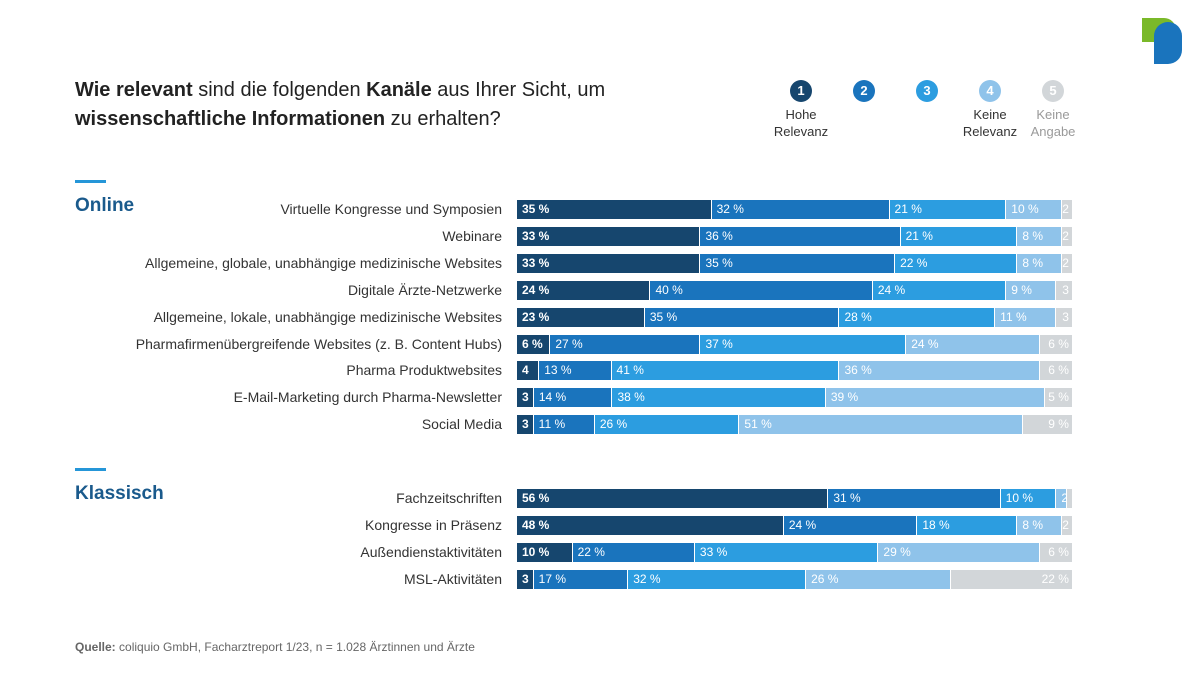 The width and height of the screenshot is (1200, 675). I want to click on legend-item-3: 3, so click(927, 93).